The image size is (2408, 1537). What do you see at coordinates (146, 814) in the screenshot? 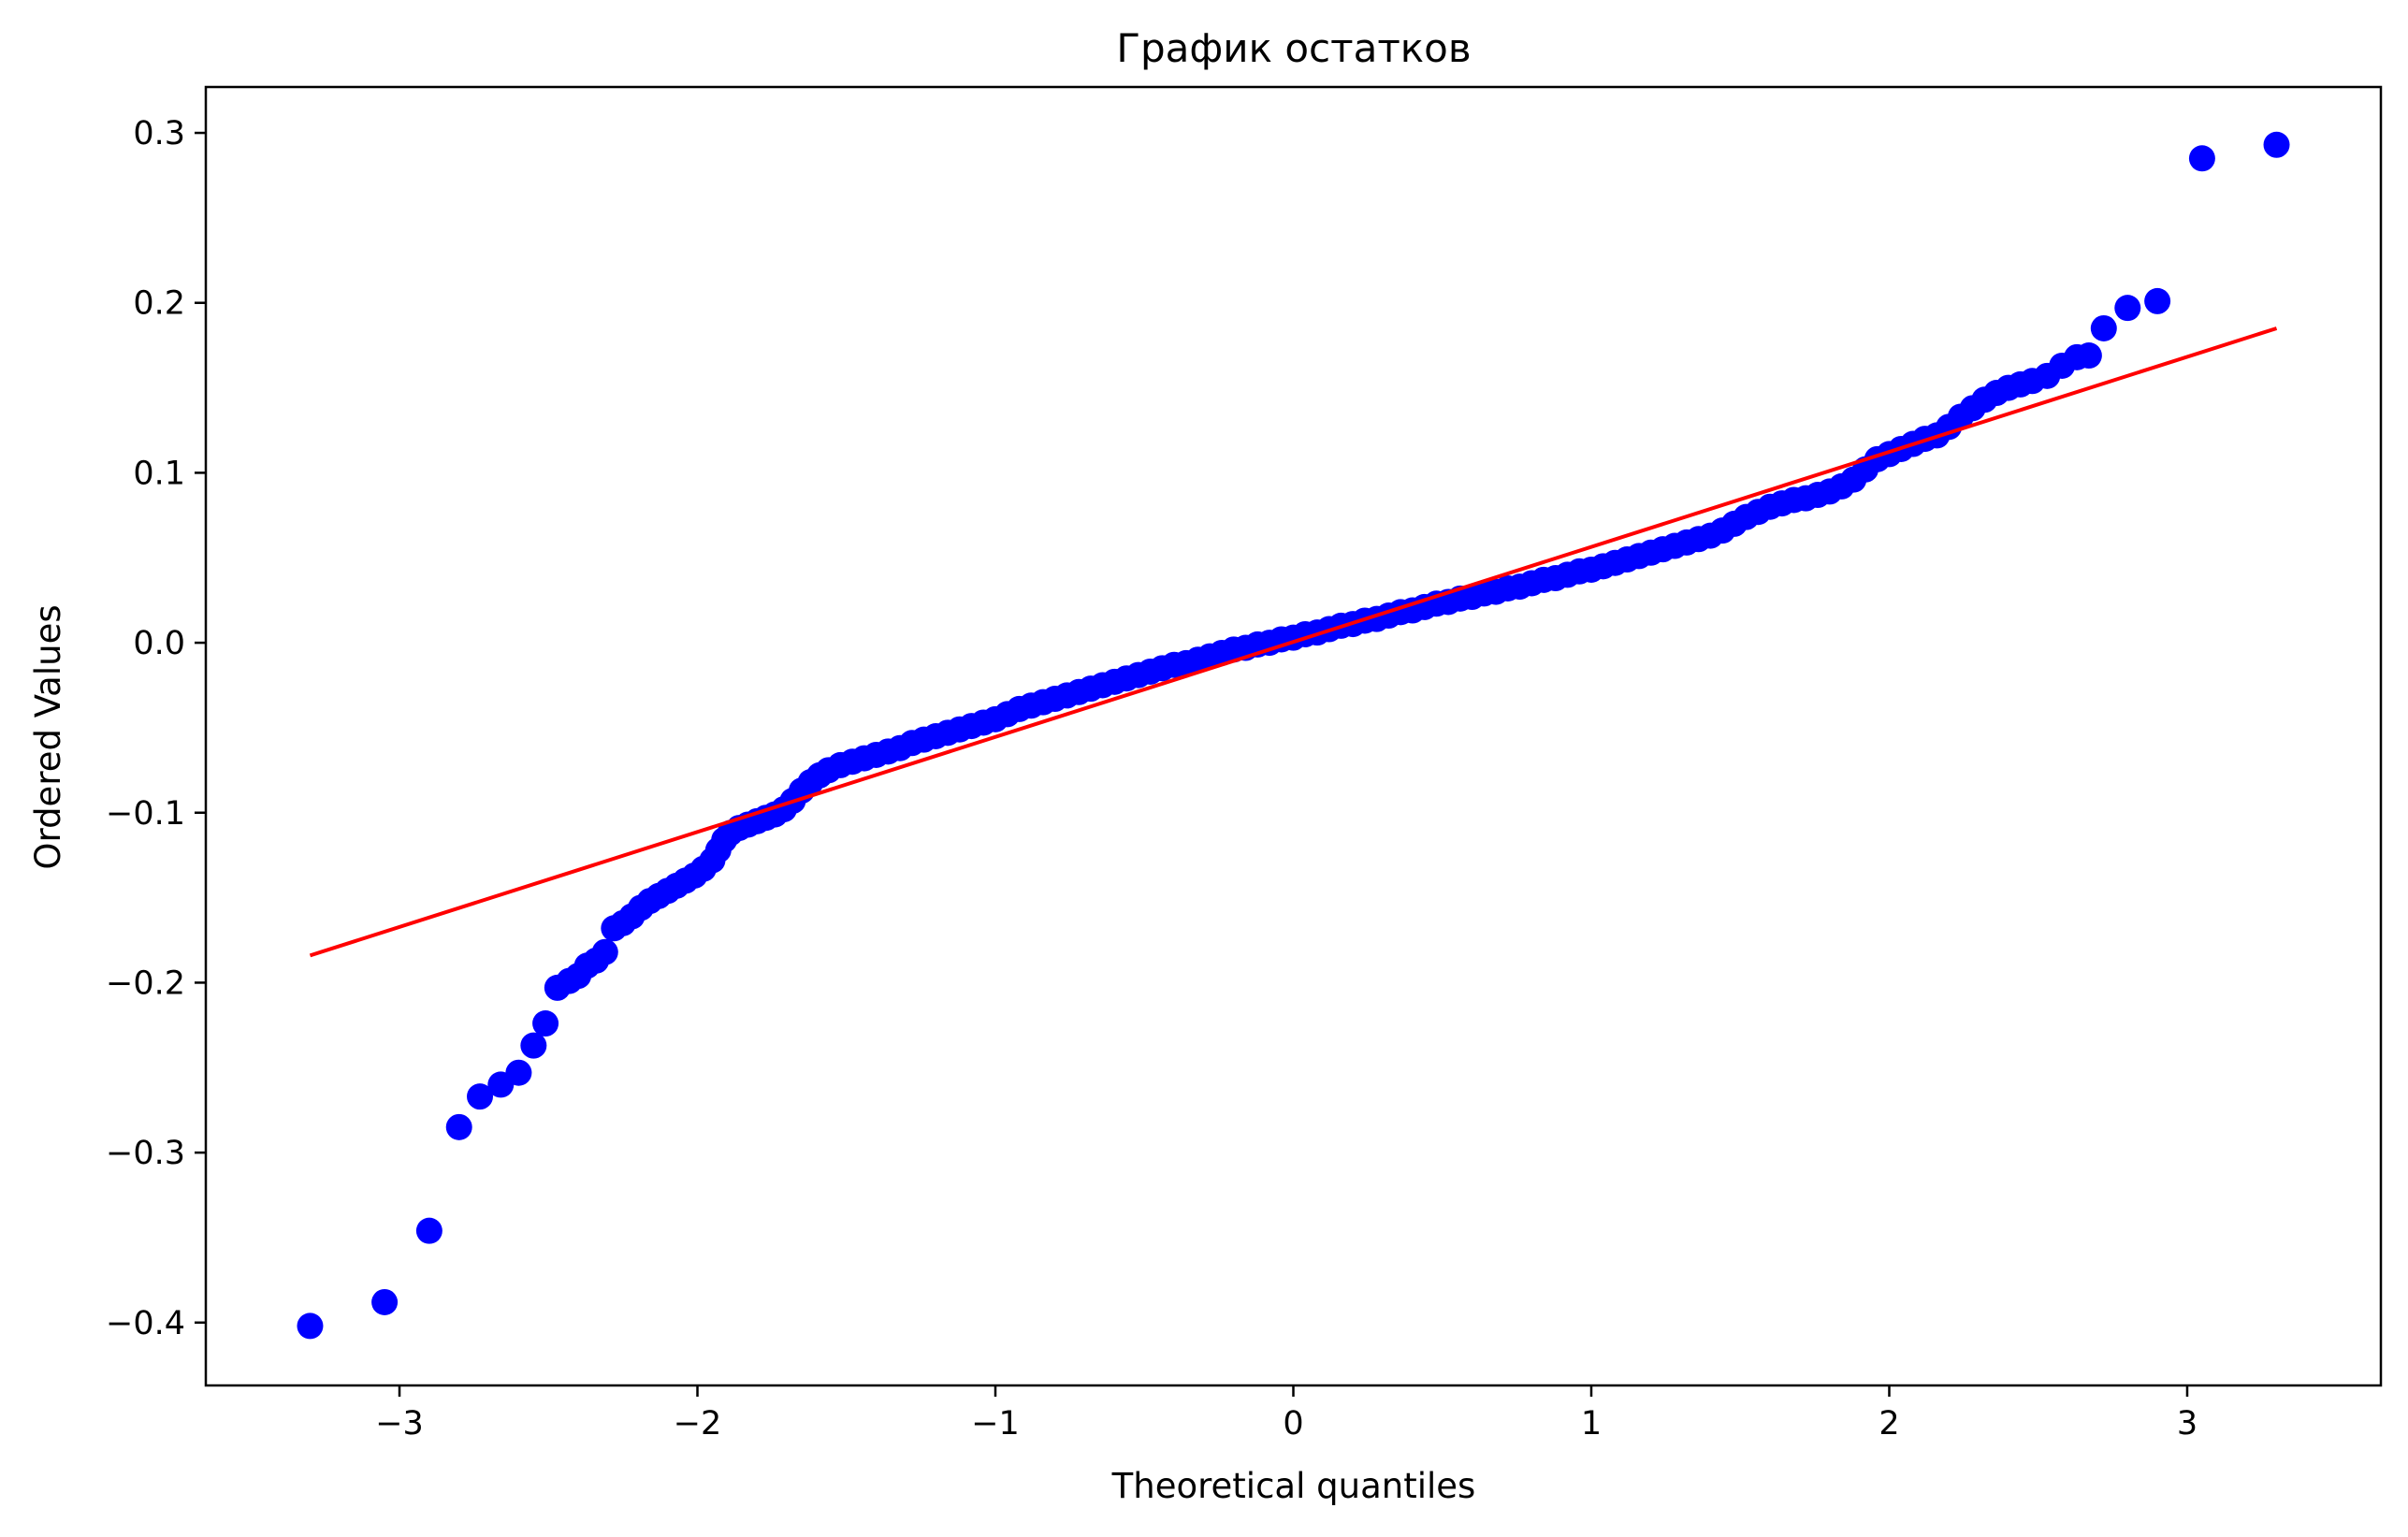
I see `y-tick-label: −0.1` at bounding box center [146, 814].